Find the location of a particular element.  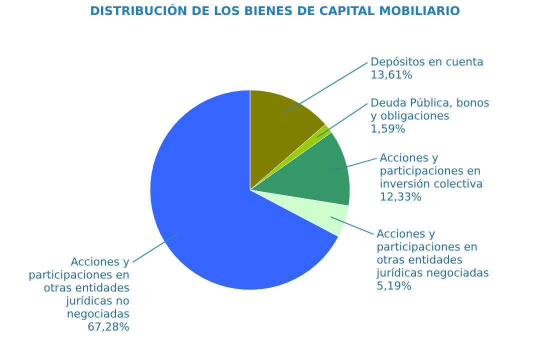

slice-label: Deuda Pública, bonos y obligaciones is located at coordinates (430, 109).